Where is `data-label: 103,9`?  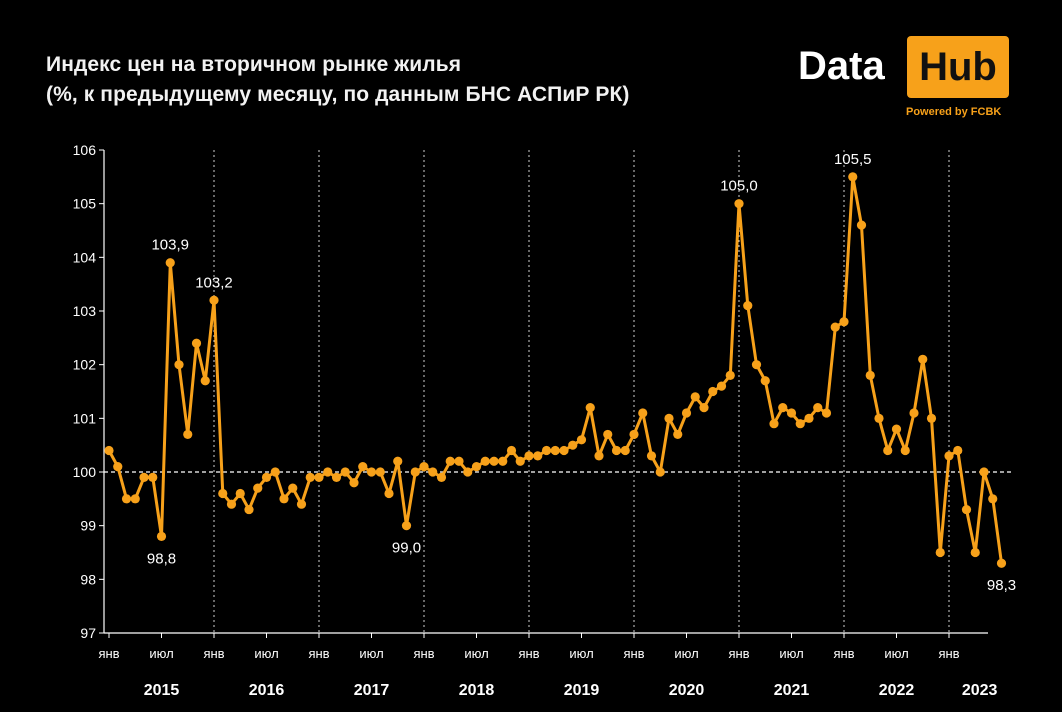 data-label: 103,9 is located at coordinates (170, 245).